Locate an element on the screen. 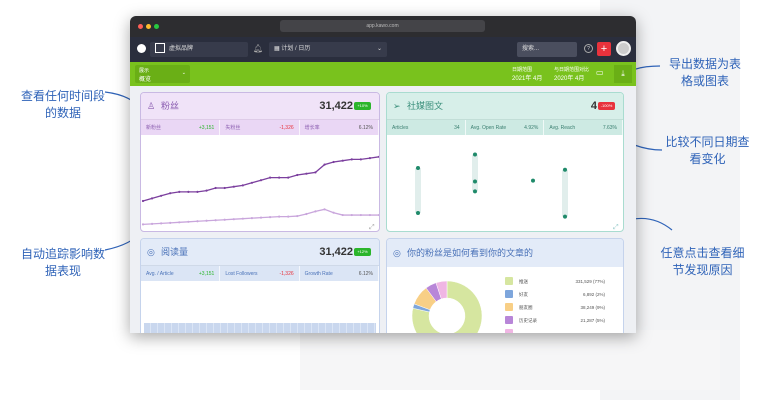 This screenshot has height=400, width=769. view-selector: 展示 概览 ⌄ is located at coordinates (162, 74).